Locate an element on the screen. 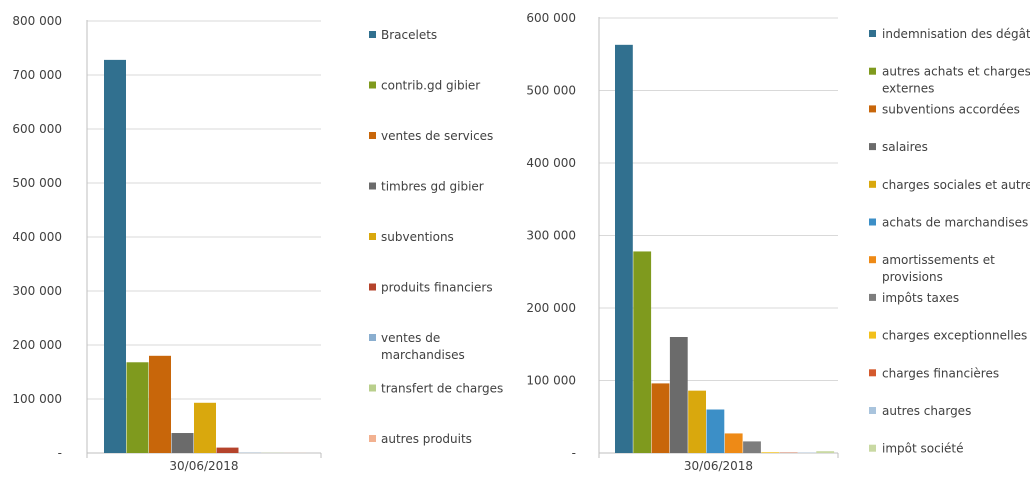 The image size is (1030, 479). legend-label: ventes de services is located at coordinates (437, 136).